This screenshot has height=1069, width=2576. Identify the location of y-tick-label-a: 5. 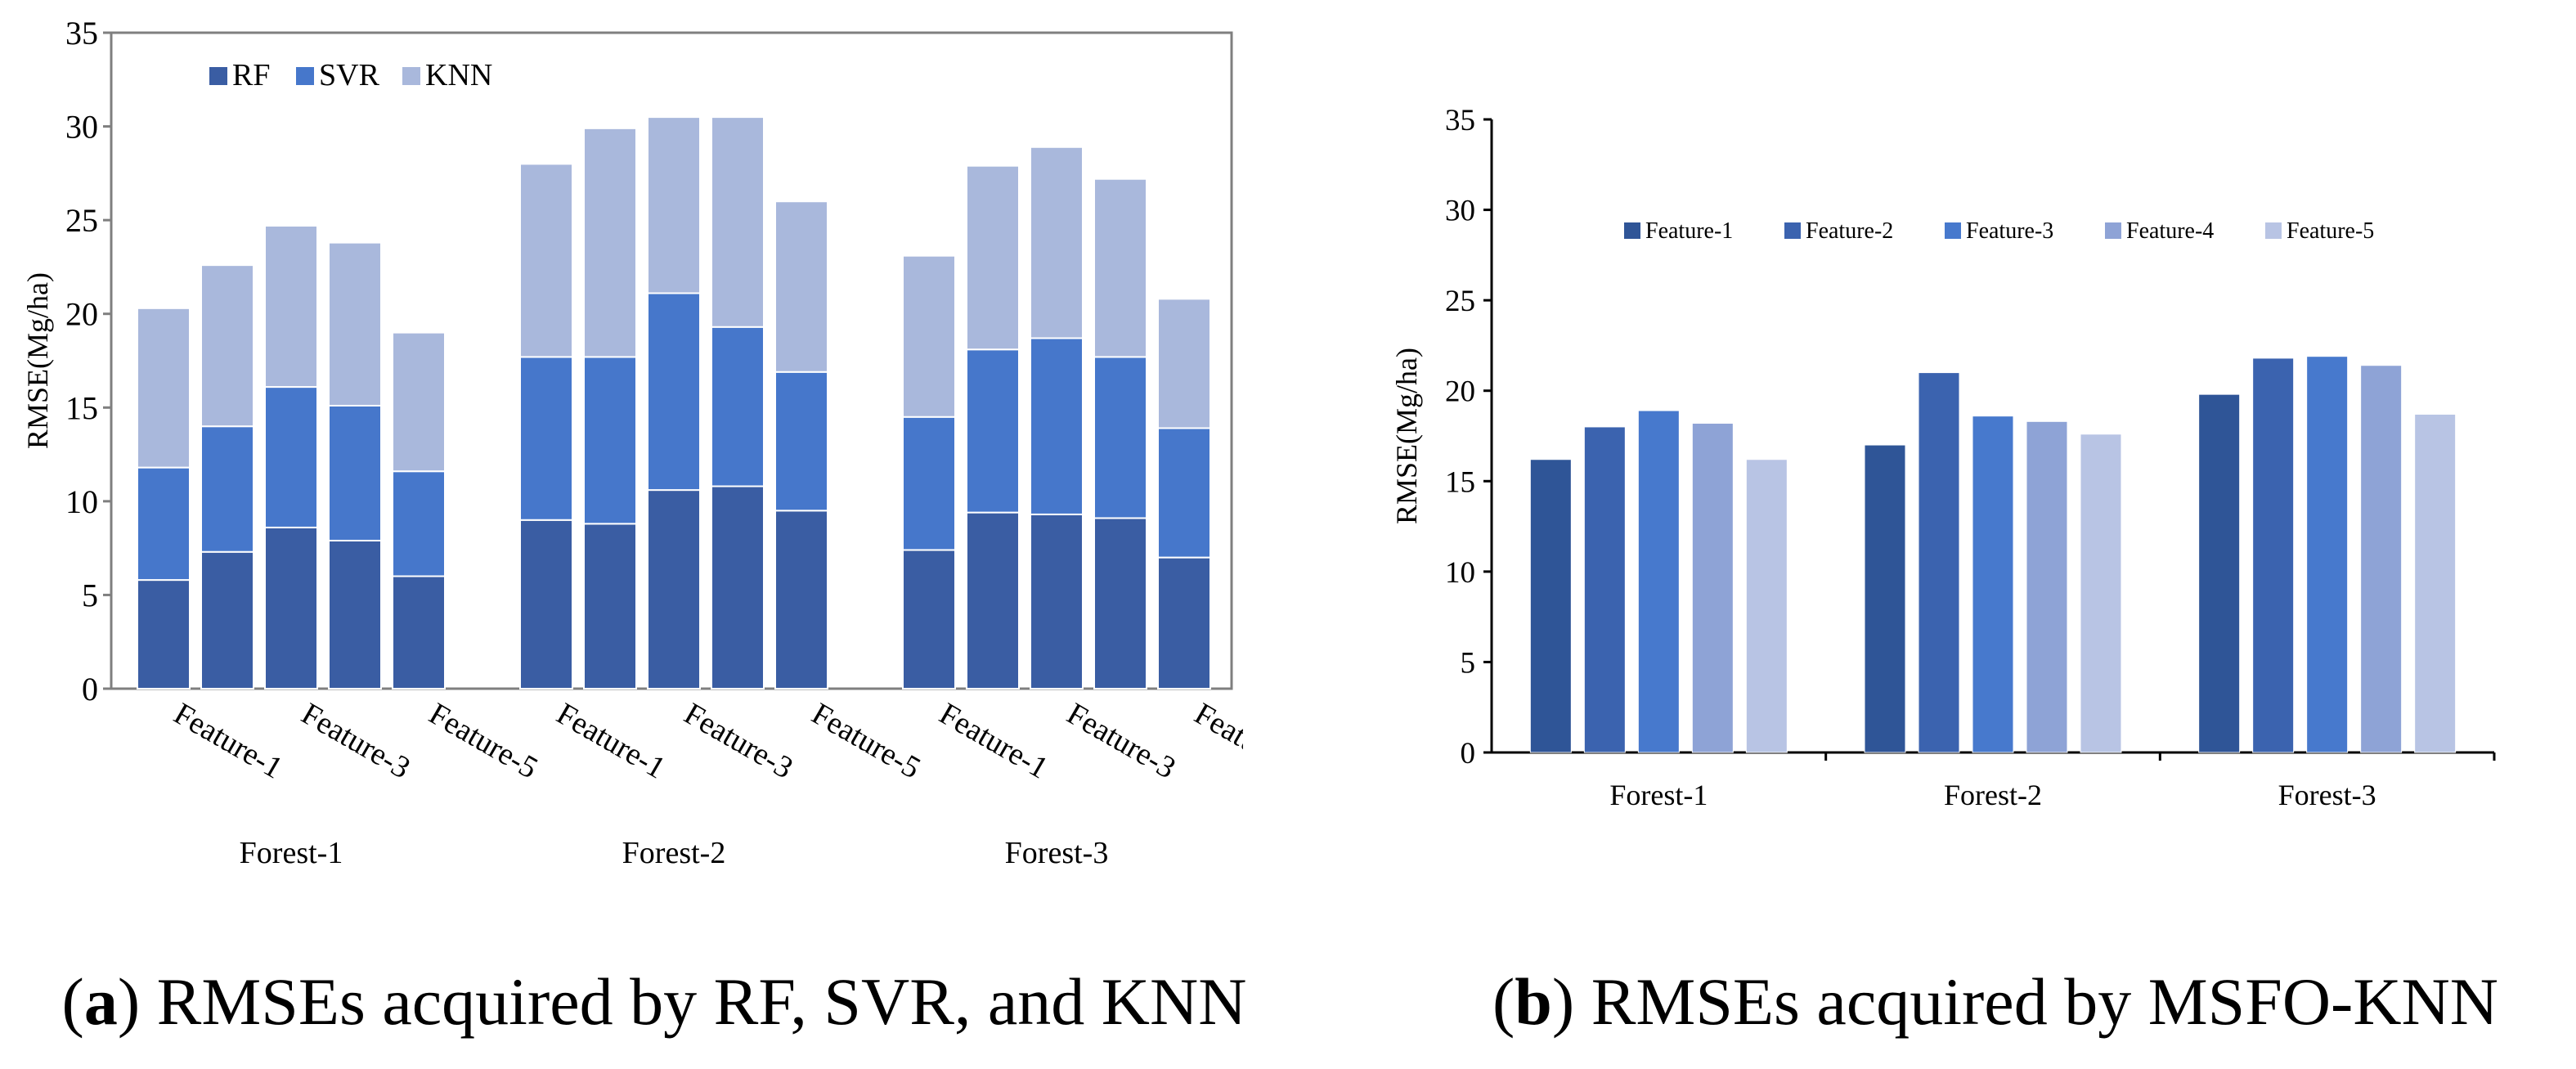
(90, 595).